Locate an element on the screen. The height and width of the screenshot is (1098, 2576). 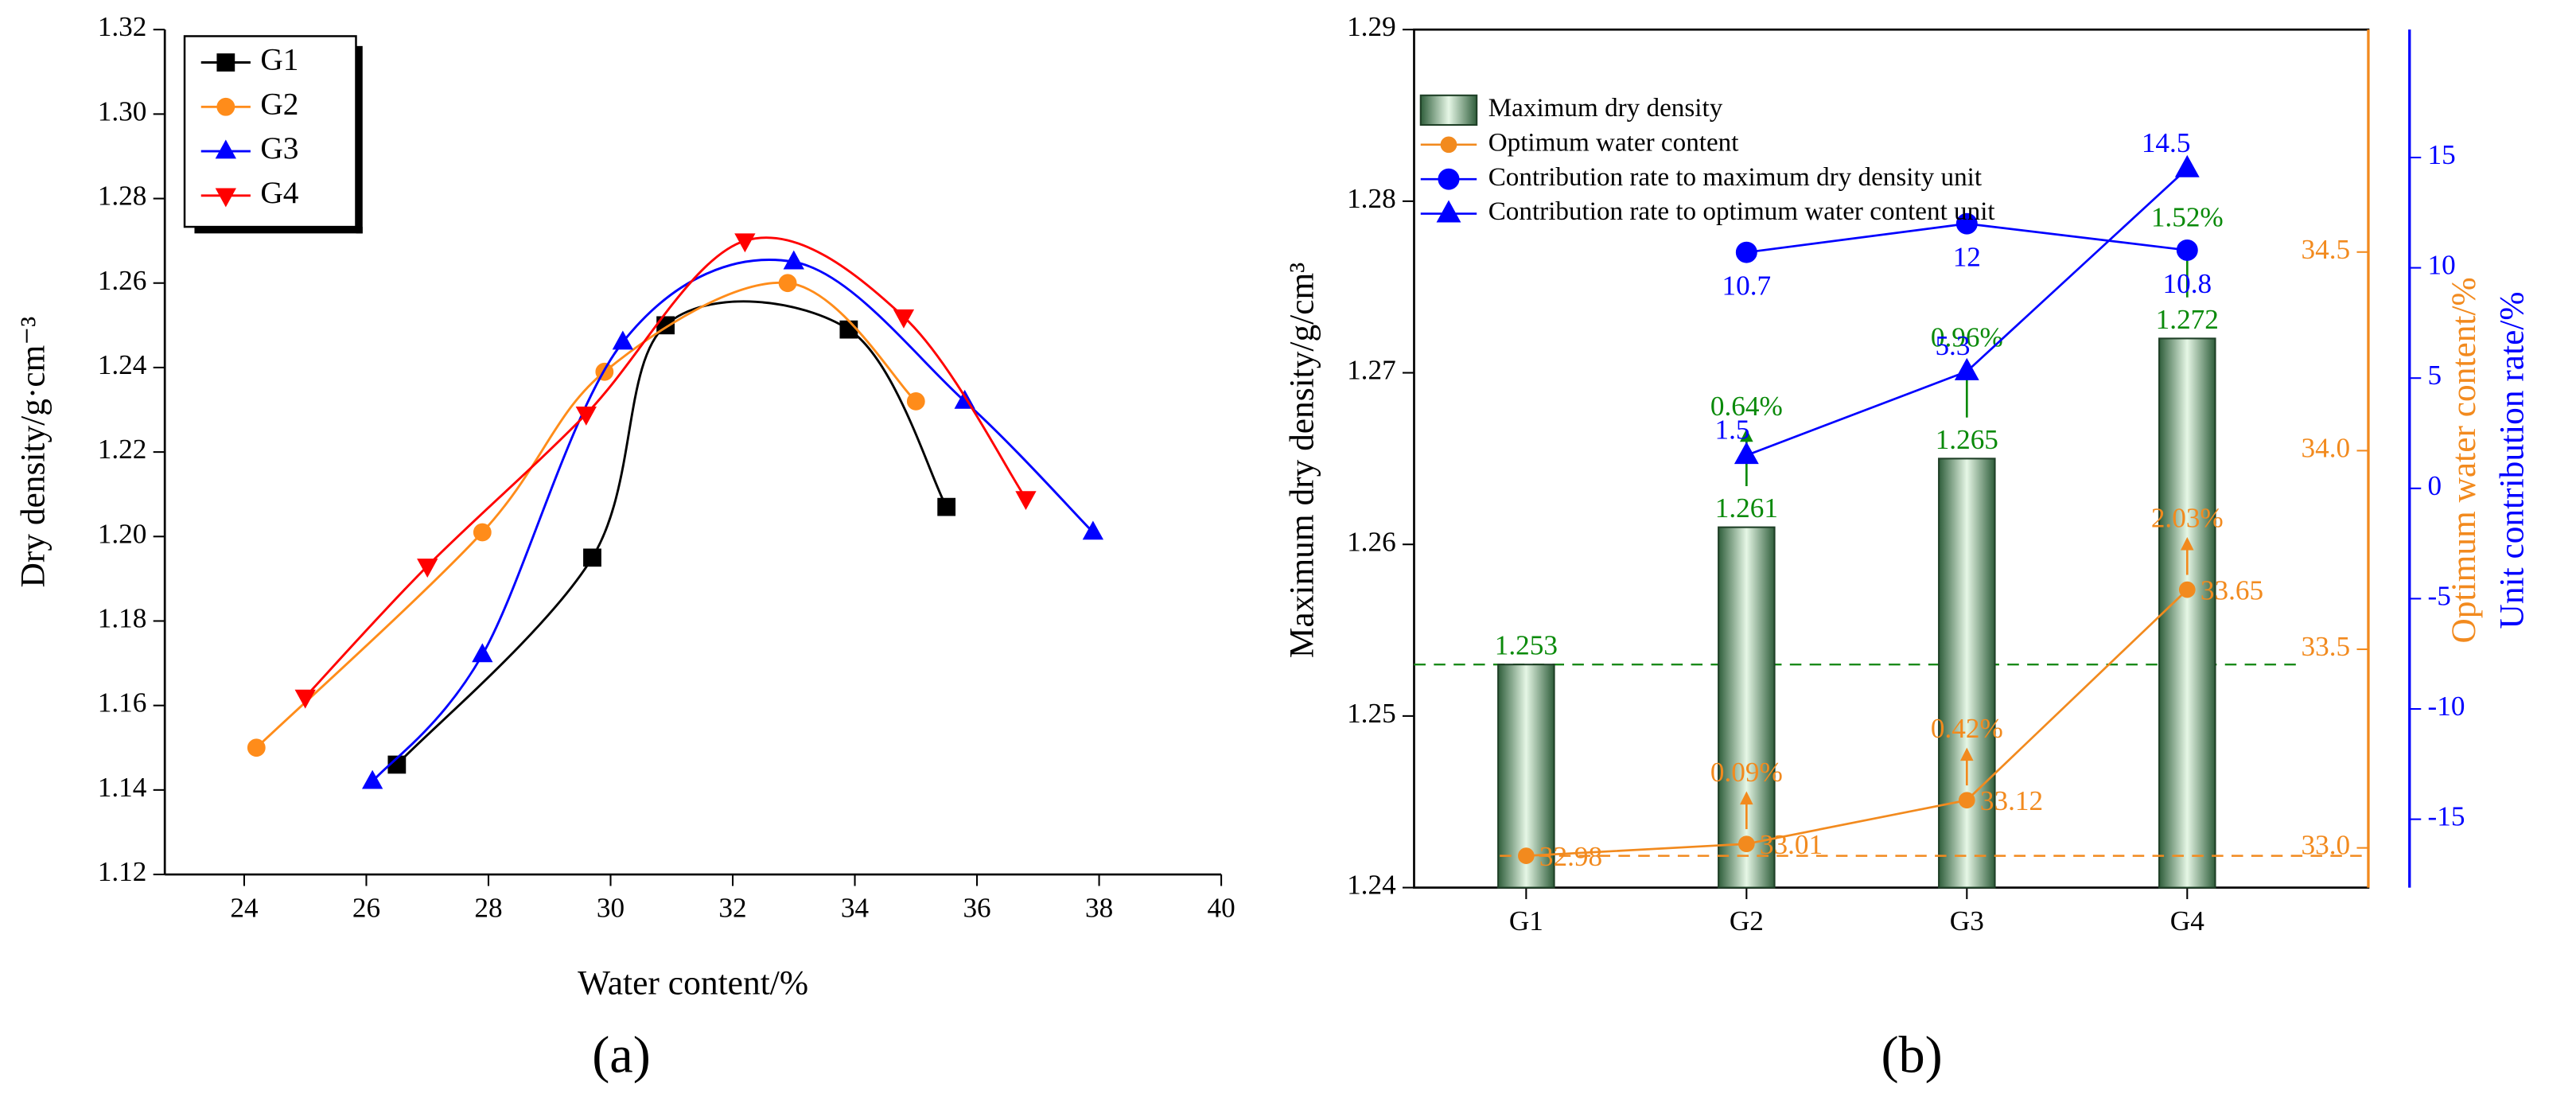
data-label: 1.5 is located at coordinates (1732, 429).